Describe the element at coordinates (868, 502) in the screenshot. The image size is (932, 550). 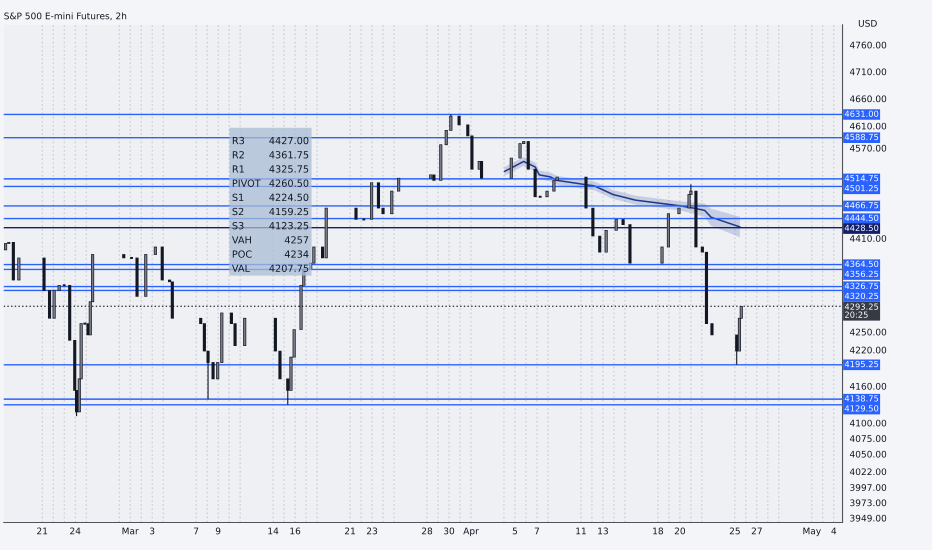
I see `y-tick-label: 3973.00` at that location.